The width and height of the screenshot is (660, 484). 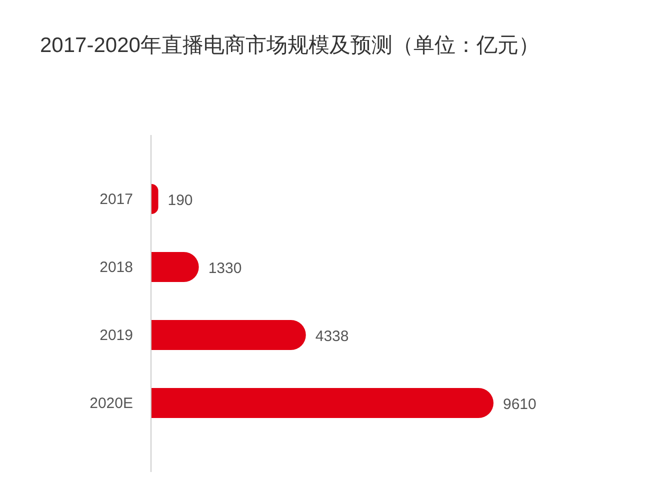 I want to click on data-label: 4338, so click(x=332, y=336).